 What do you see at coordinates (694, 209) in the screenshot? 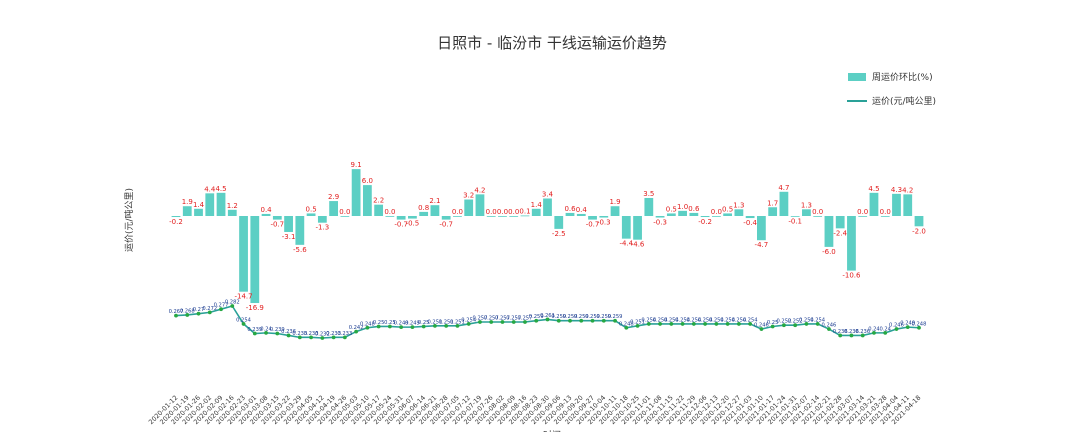
I see `bar-value-label: 0.6` at bounding box center [694, 209].